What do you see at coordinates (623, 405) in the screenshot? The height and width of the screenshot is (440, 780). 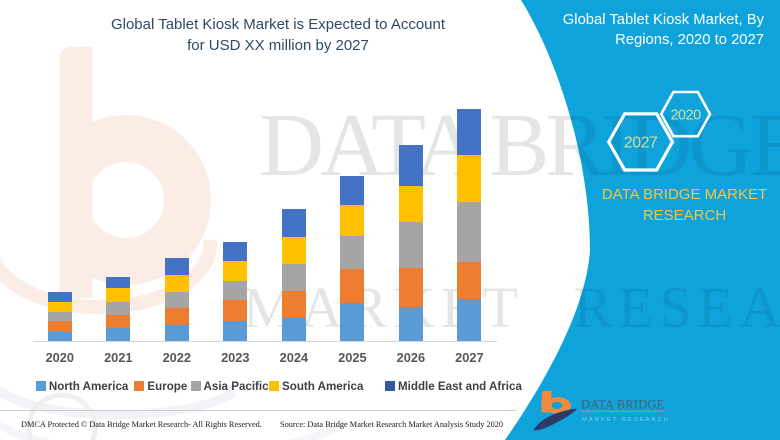 I see `svg-text: DATA BRIDGE` at bounding box center [623, 405].